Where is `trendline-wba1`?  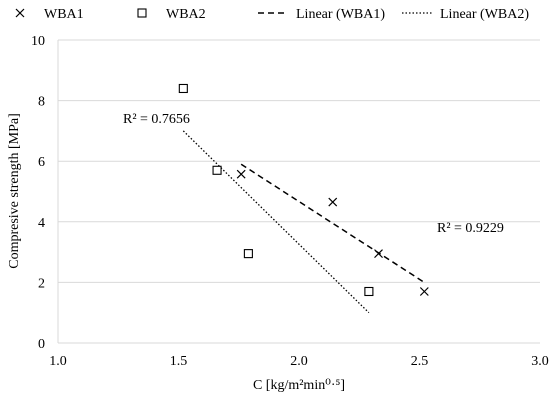
trendline-wba1 is located at coordinates (332, 223).